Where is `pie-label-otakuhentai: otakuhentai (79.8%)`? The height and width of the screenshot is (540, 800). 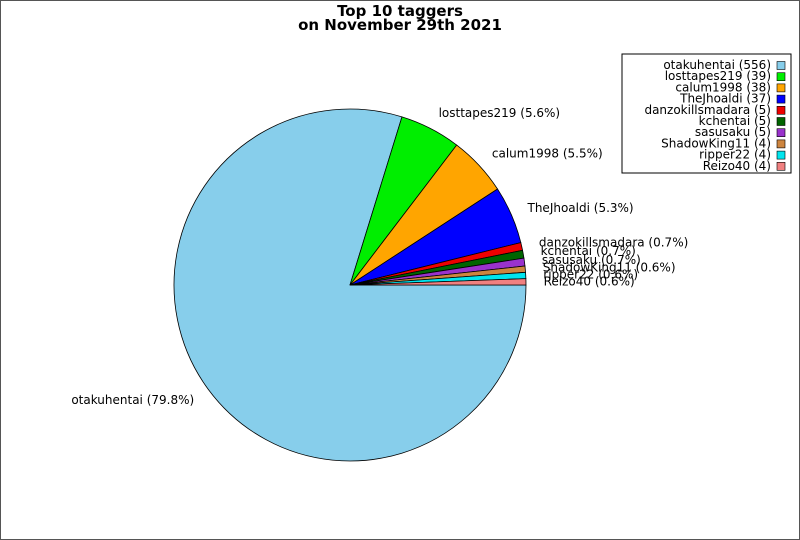 pie-label-otakuhentai: otakuhentai (79.8%) is located at coordinates (132, 400).